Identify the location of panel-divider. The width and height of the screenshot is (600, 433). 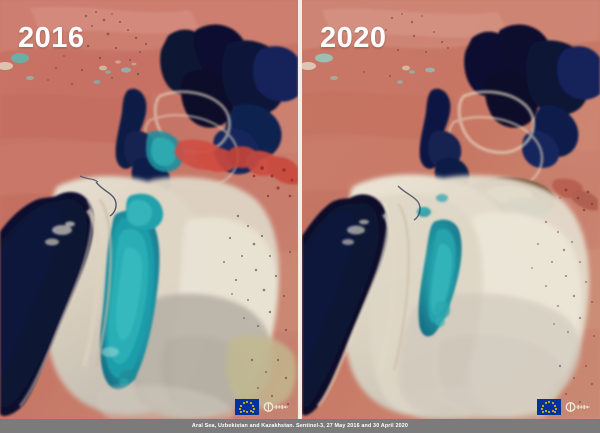
(300, 209).